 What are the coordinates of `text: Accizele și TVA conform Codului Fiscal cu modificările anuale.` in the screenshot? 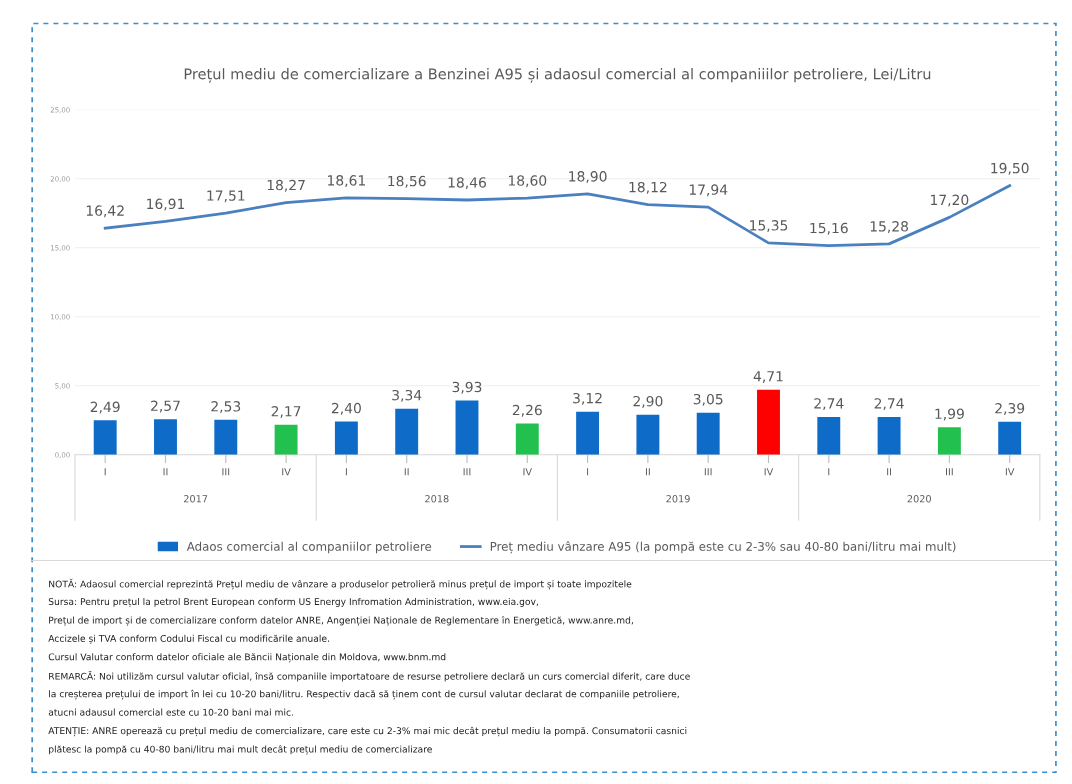 It's located at (188, 639).